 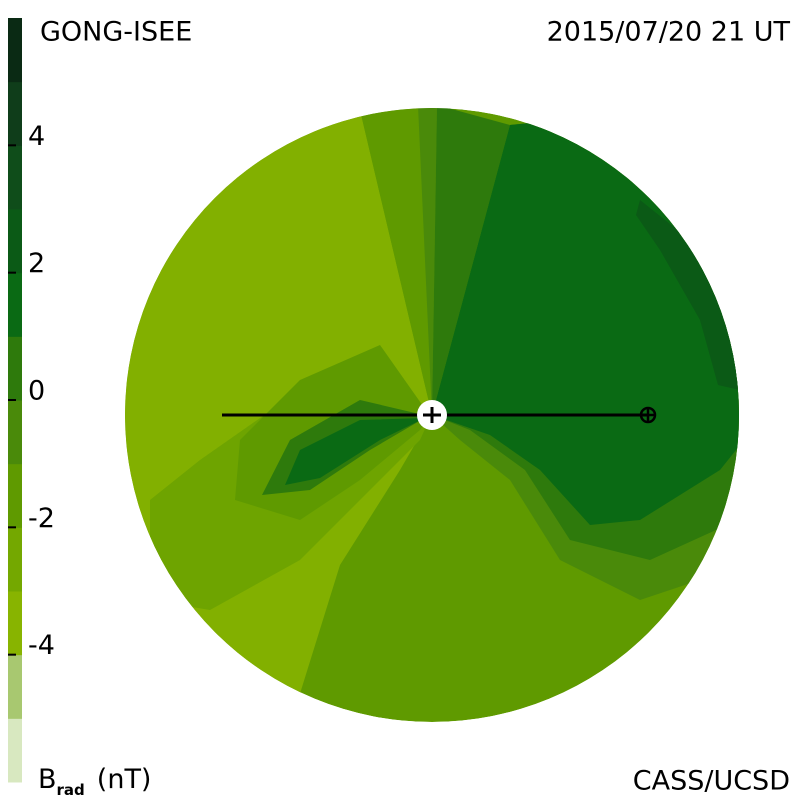 I want to click on colorbar-label: Brad (nT), so click(x=94, y=781).